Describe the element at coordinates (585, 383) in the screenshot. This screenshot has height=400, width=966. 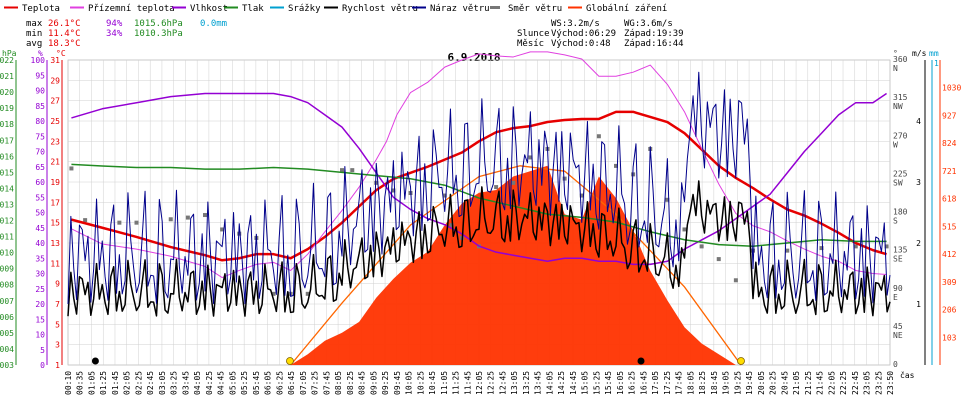
I see `x-tick-label: 15:05` at that location.